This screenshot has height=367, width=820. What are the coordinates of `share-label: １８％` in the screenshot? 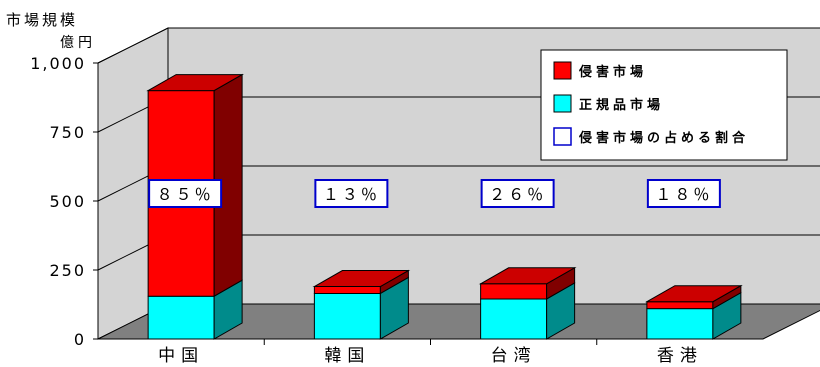 It's located at (683, 193).